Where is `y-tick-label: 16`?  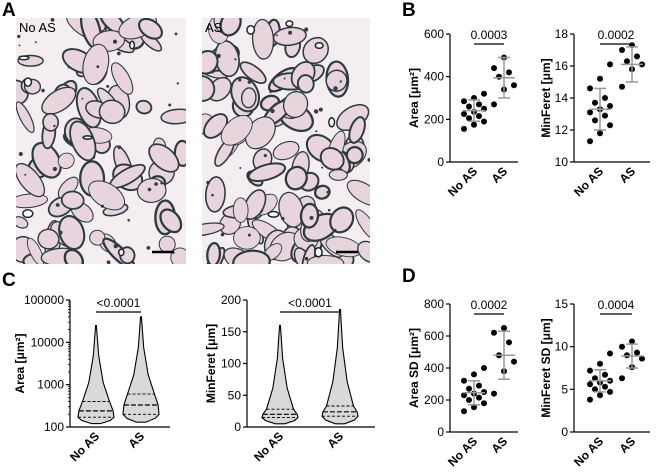 y-tick-label: 16 is located at coordinates (562, 66).